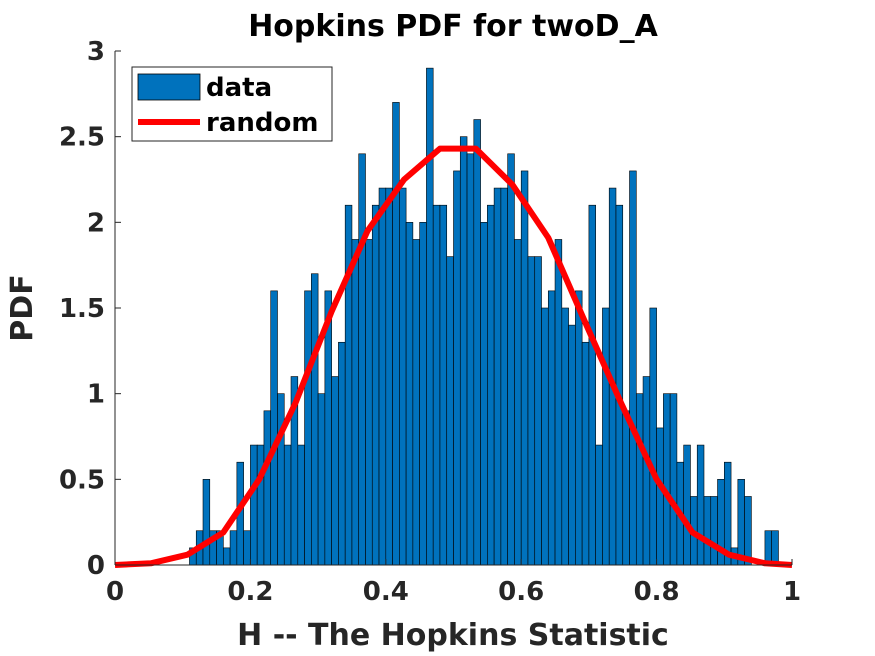  I want to click on y-tick-label: 0, so click(96, 566).